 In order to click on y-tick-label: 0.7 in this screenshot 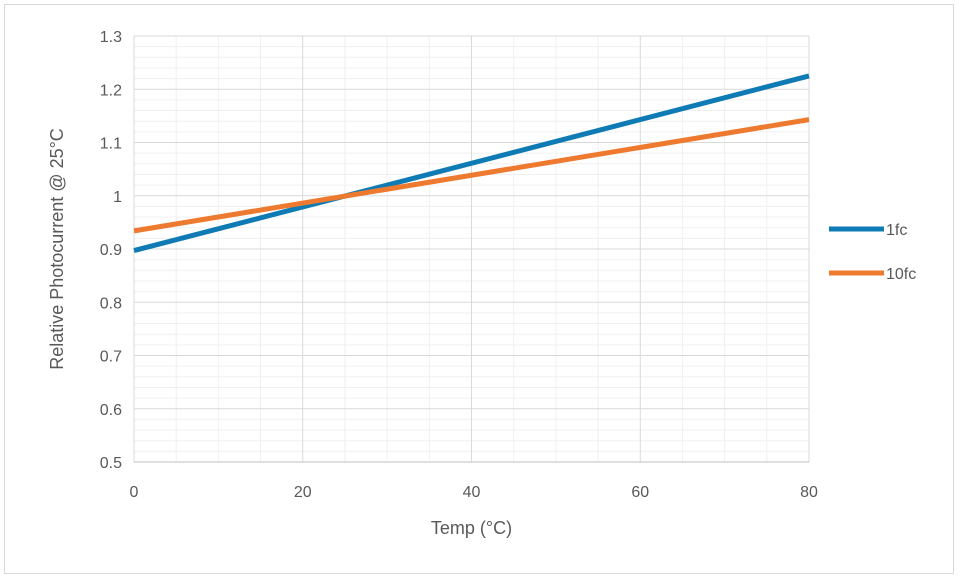, I will do `click(111, 357)`.